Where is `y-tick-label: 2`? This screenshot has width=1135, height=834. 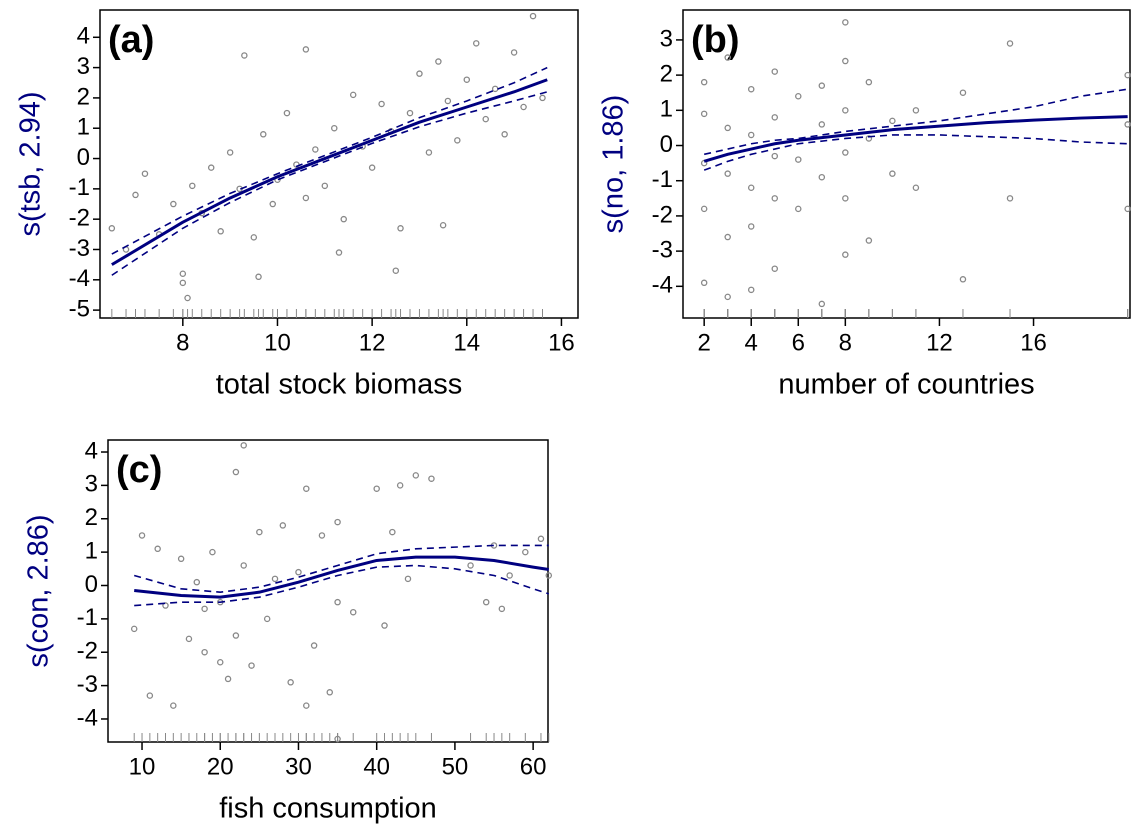
y-tick-label: 2 is located at coordinates (91, 517).